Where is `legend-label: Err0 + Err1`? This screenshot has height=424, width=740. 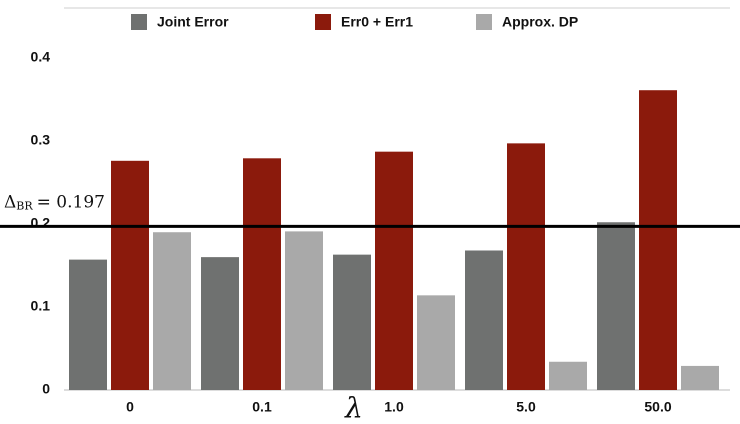
legend-label: Err0 + Err1 is located at coordinates (377, 22).